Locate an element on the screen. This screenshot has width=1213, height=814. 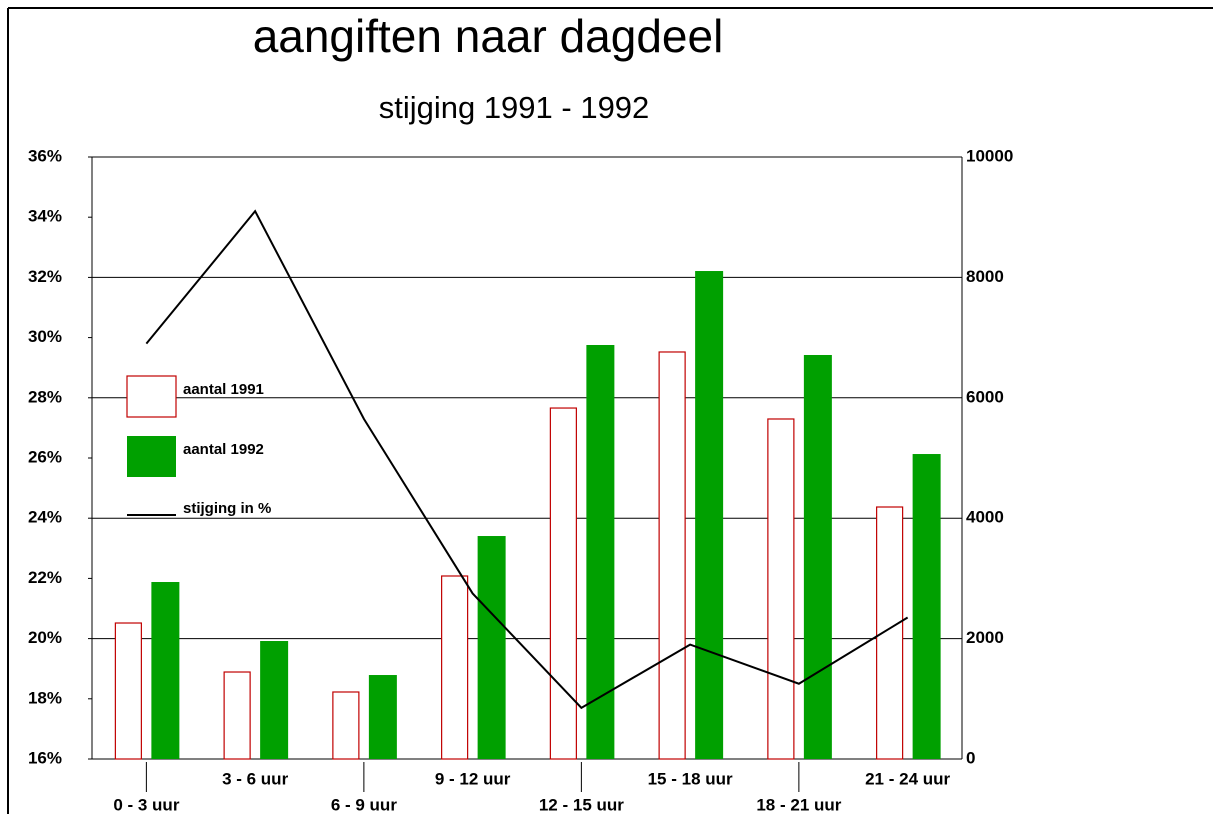
x-tick-label: 9 - 12 uur is located at coordinates (473, 778).